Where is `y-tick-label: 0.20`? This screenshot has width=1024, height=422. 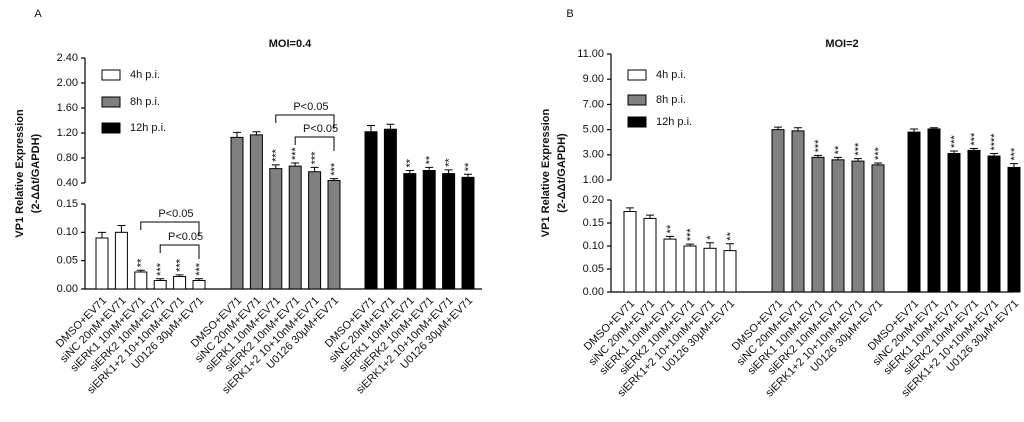 y-tick-label: 0.20 is located at coordinates (593, 200).